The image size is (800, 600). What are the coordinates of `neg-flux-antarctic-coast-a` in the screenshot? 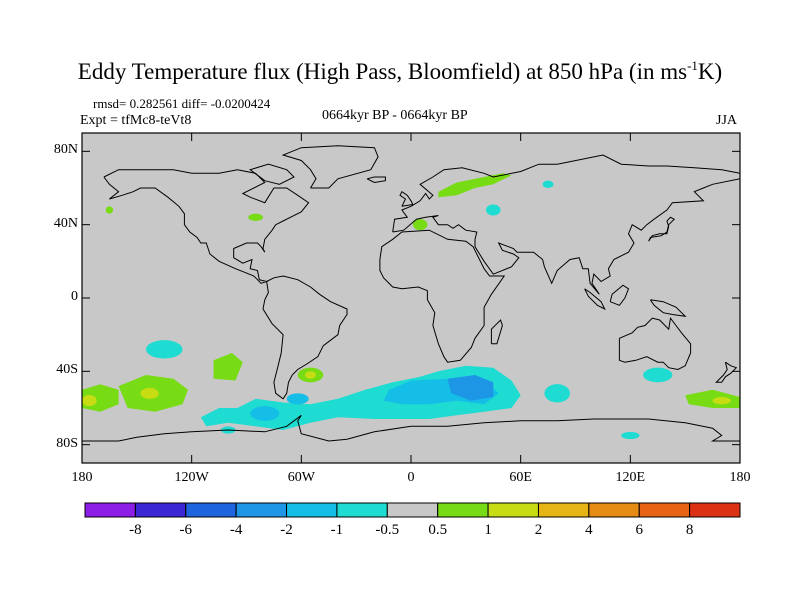 It's located at (630, 435).